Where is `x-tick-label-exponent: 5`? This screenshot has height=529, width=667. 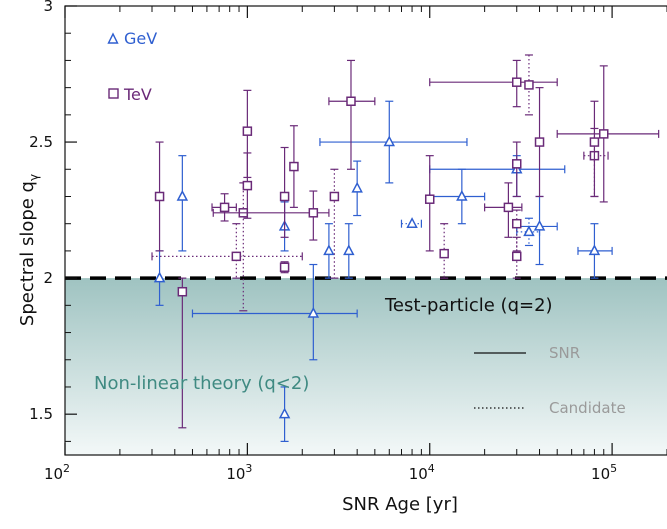
x-tick-label-exponent: 5 is located at coordinates (613, 468).